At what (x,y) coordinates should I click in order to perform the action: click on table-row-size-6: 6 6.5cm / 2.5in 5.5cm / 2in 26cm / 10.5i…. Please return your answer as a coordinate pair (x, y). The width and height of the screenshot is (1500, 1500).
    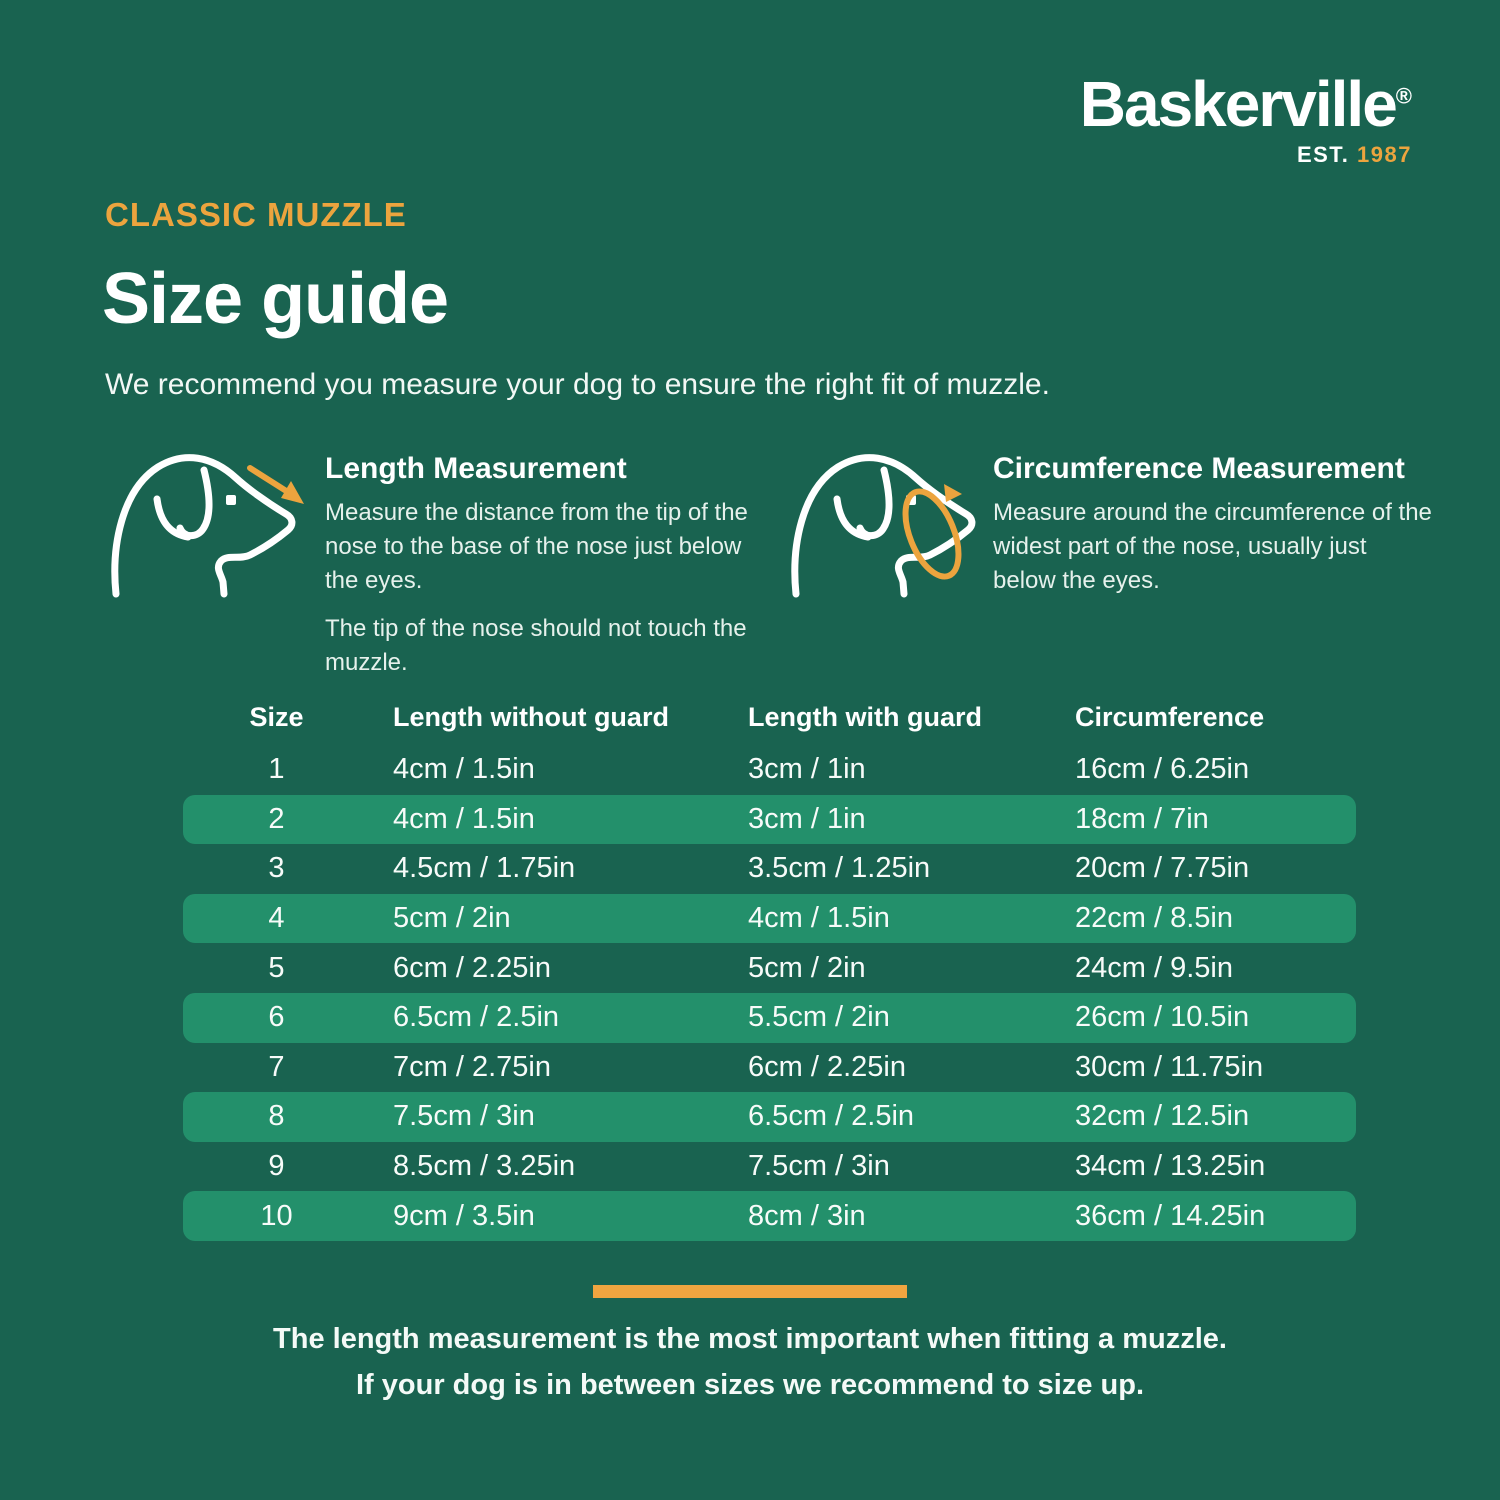
    Looking at the image, I should click on (769, 1017).